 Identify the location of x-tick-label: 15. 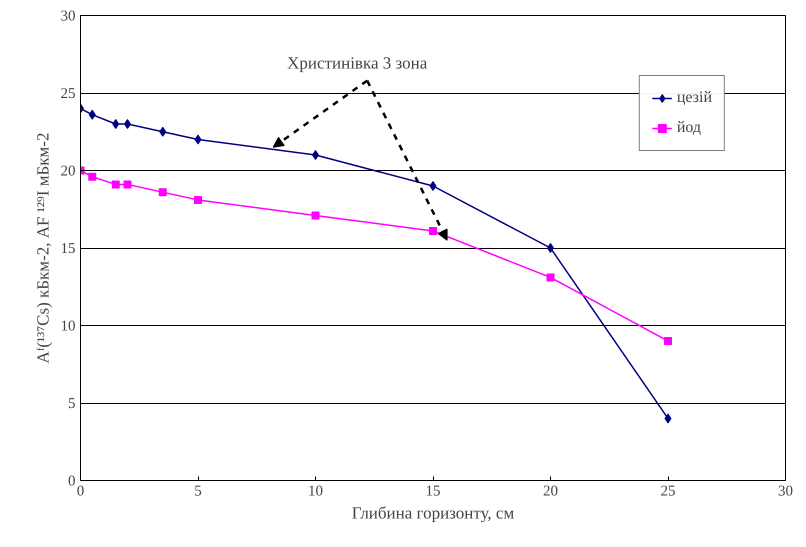
(433, 492).